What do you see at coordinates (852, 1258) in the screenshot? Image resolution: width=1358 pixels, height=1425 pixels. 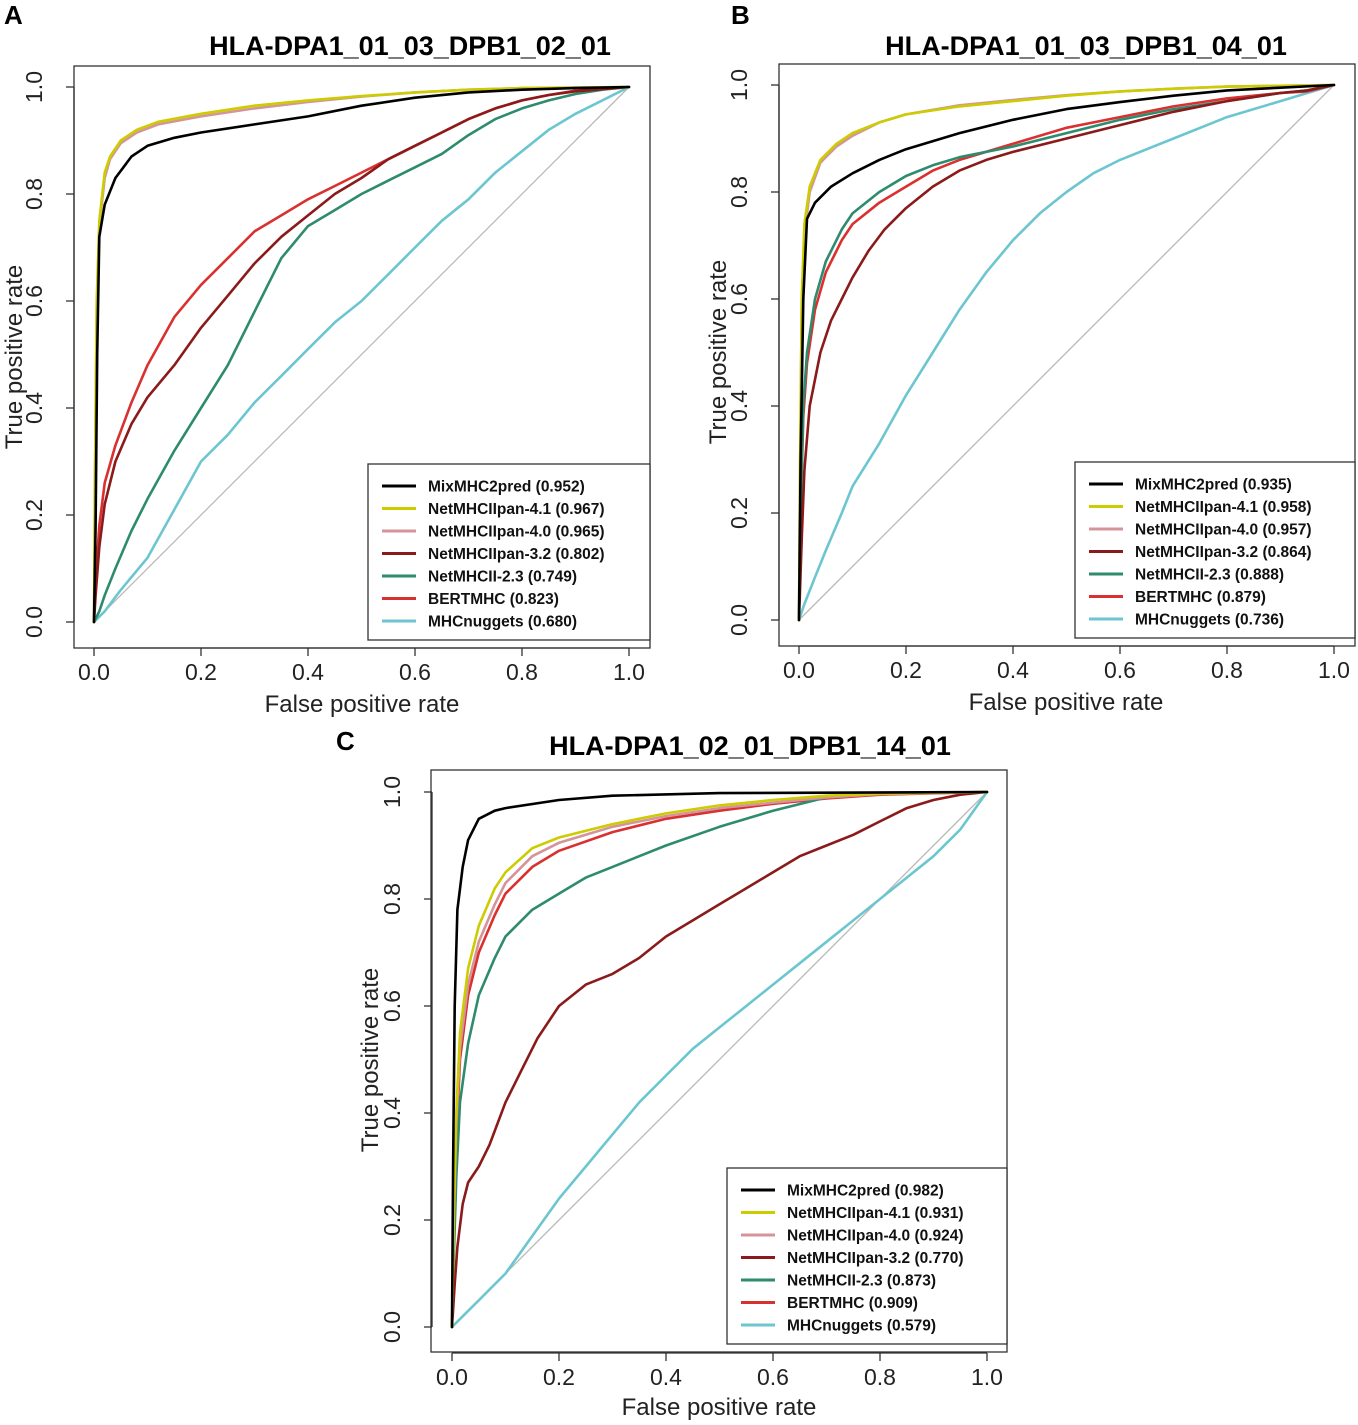 I see `legend-entry: NetMHCIIpan-3.2 (0.770)` at bounding box center [852, 1258].